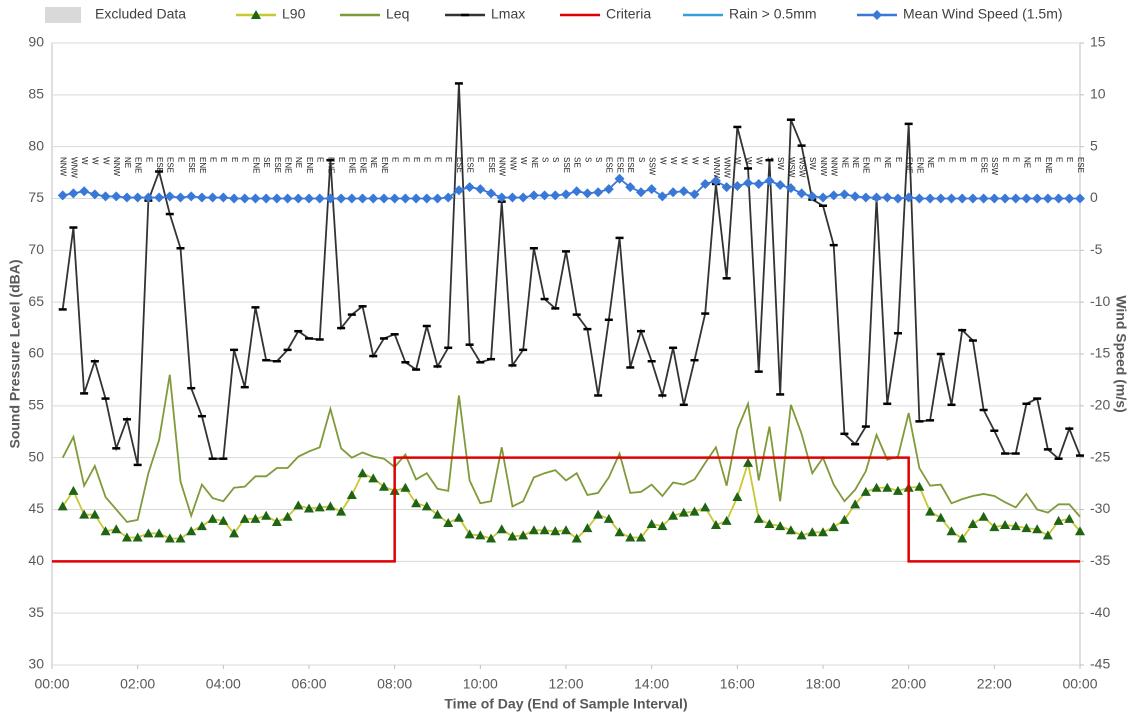 The image size is (1133, 717). I want to click on y2-tick-label: 0, so click(1094, 197).